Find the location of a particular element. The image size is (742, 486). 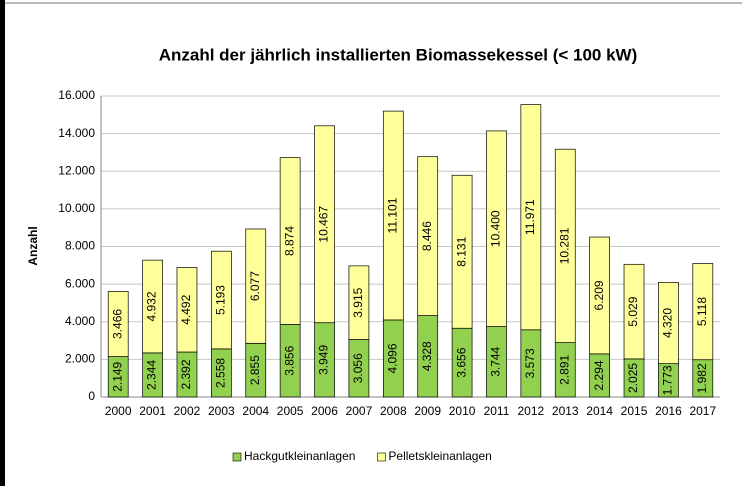

data-label: 6.209 is located at coordinates (599, 295).